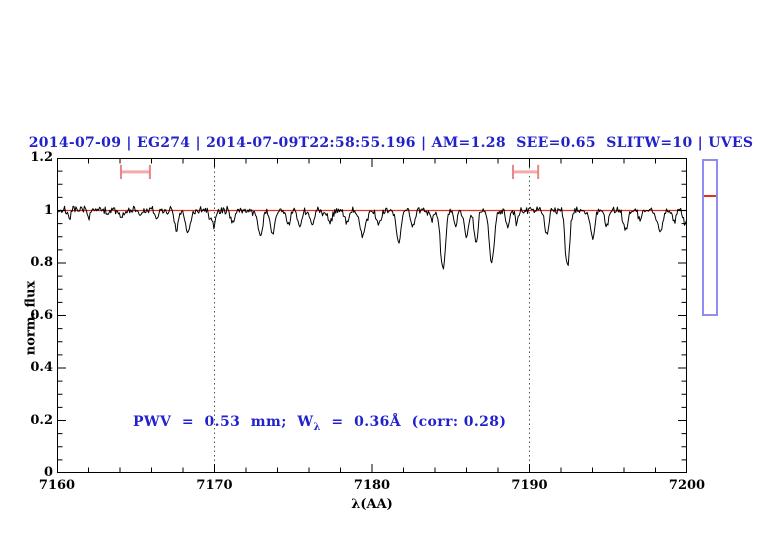 The image size is (782, 542). What do you see at coordinates (529, 485) in the screenshot?
I see `x-tick-label: 7190` at bounding box center [529, 485].